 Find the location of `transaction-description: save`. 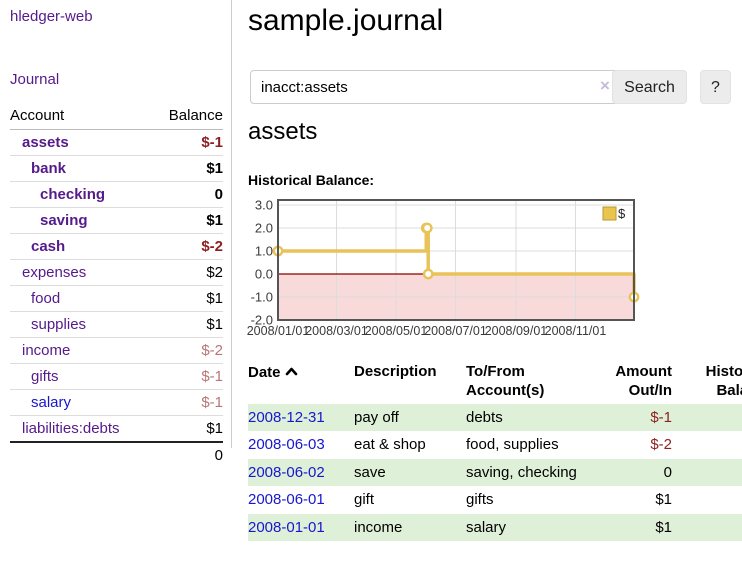

transaction-description: save is located at coordinates (370, 472).